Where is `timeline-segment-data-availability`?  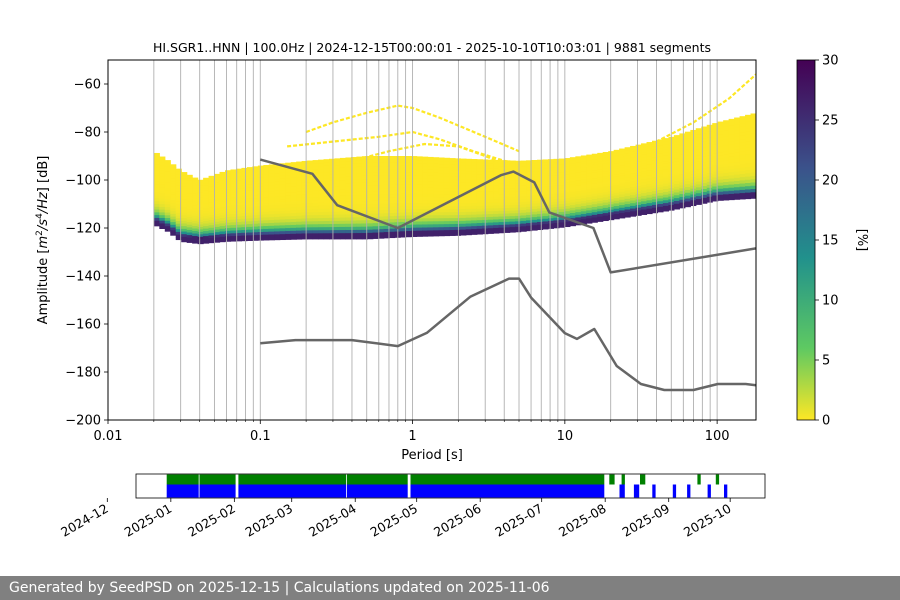 timeline-segment-data-availability is located at coordinates (717, 479).